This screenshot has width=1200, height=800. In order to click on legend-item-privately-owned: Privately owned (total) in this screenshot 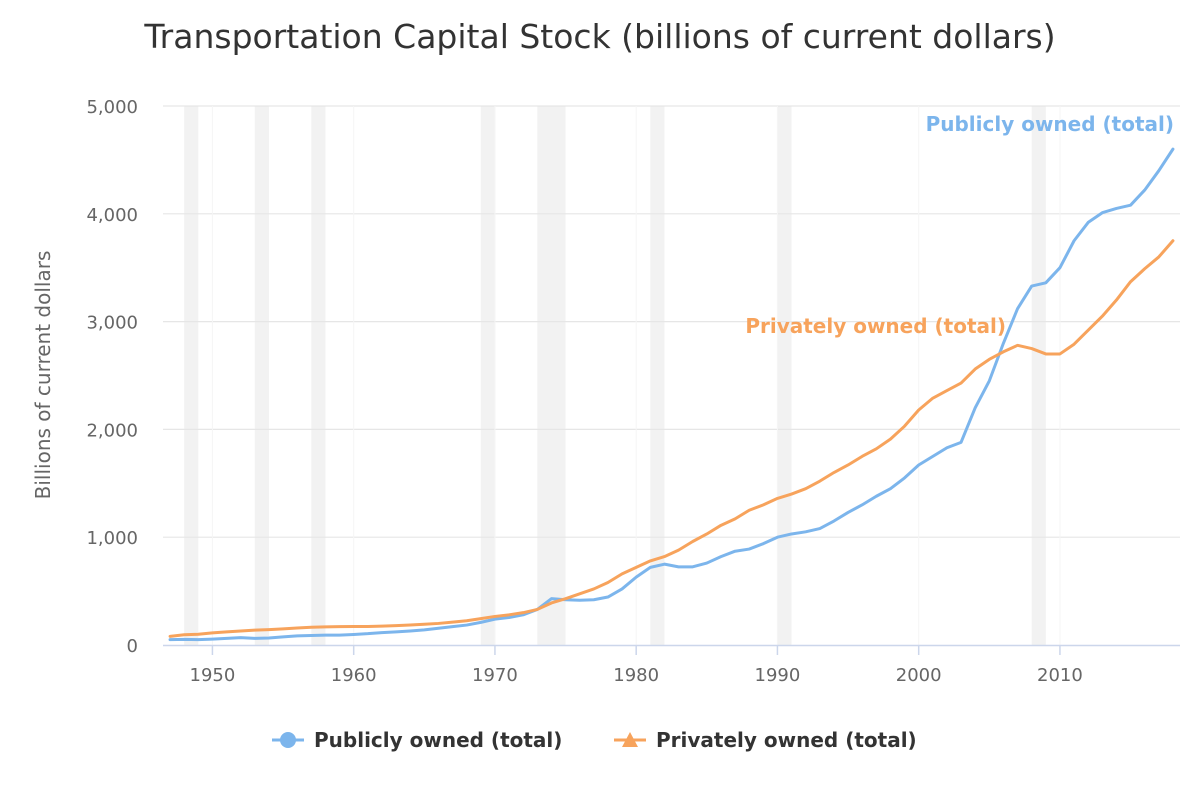, I will do `click(765, 740)`.